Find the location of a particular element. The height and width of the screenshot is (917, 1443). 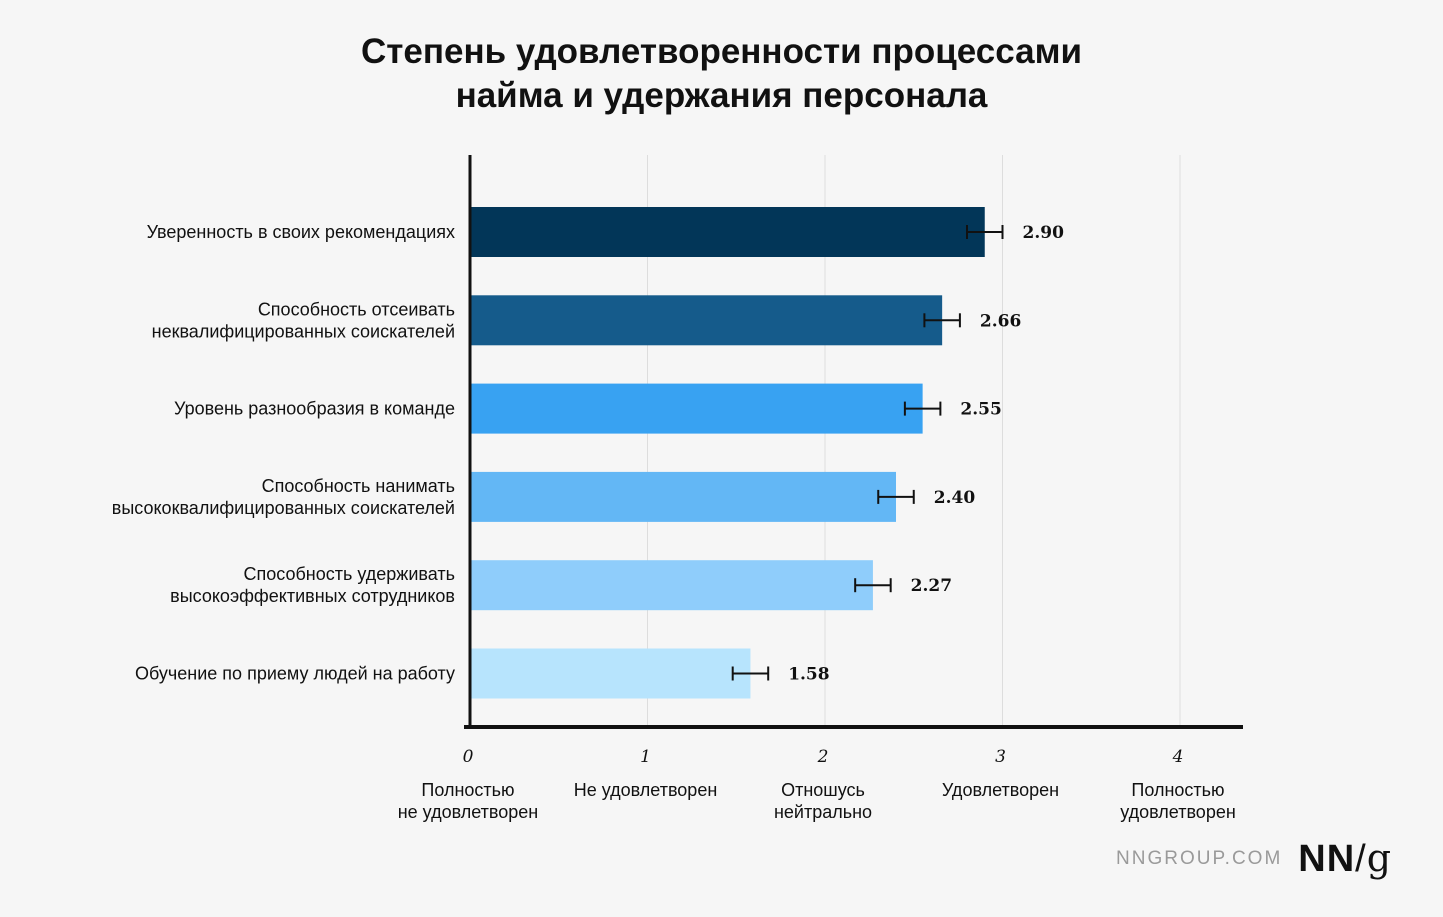

scale-label-3: Удовлетворен is located at coordinates (1000, 790).